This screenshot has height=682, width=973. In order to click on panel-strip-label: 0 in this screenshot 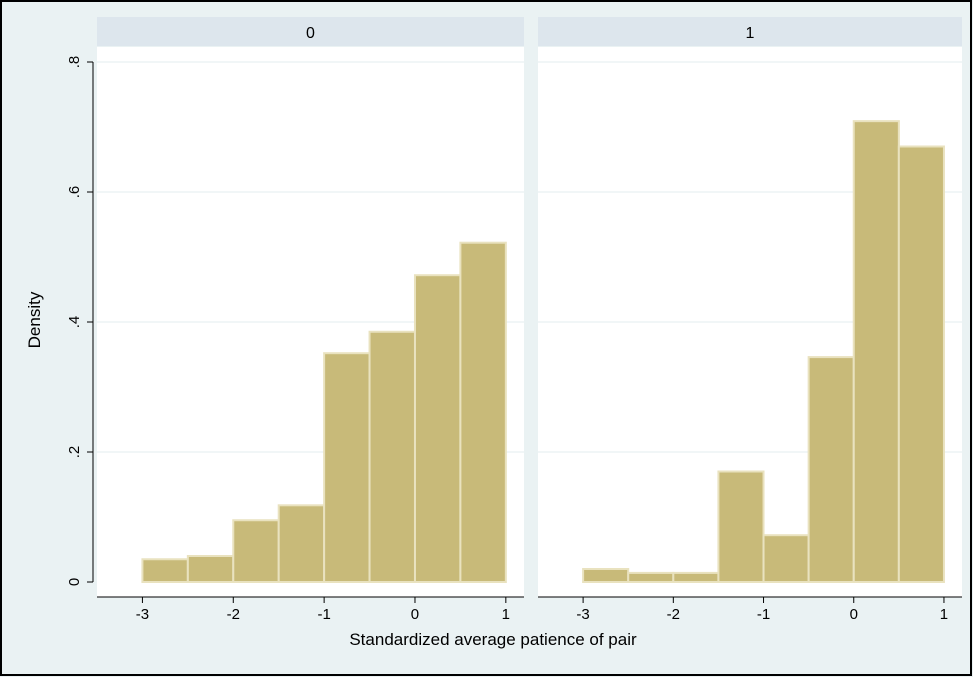, I will do `click(310, 33)`.